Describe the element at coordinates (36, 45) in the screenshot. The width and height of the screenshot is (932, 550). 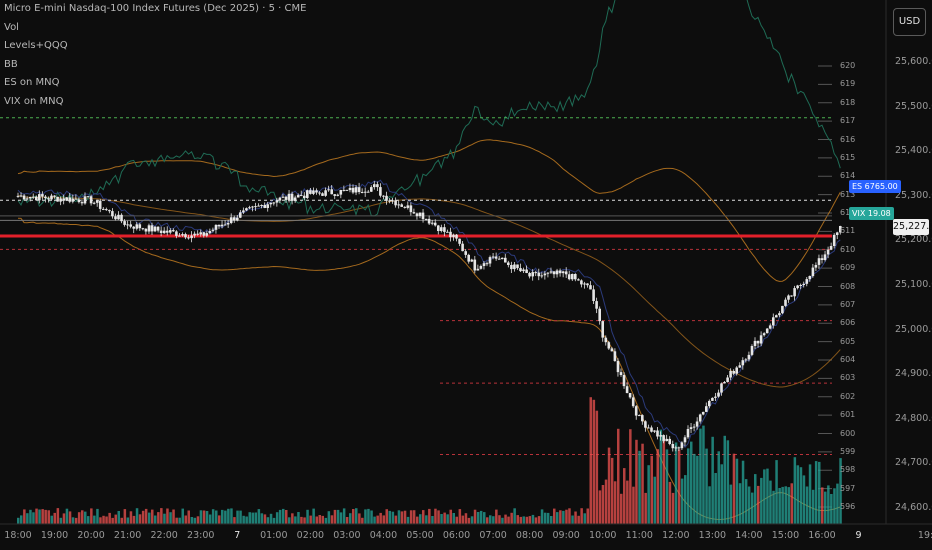
I see `legend-levels: Levels+QQQ` at that location.